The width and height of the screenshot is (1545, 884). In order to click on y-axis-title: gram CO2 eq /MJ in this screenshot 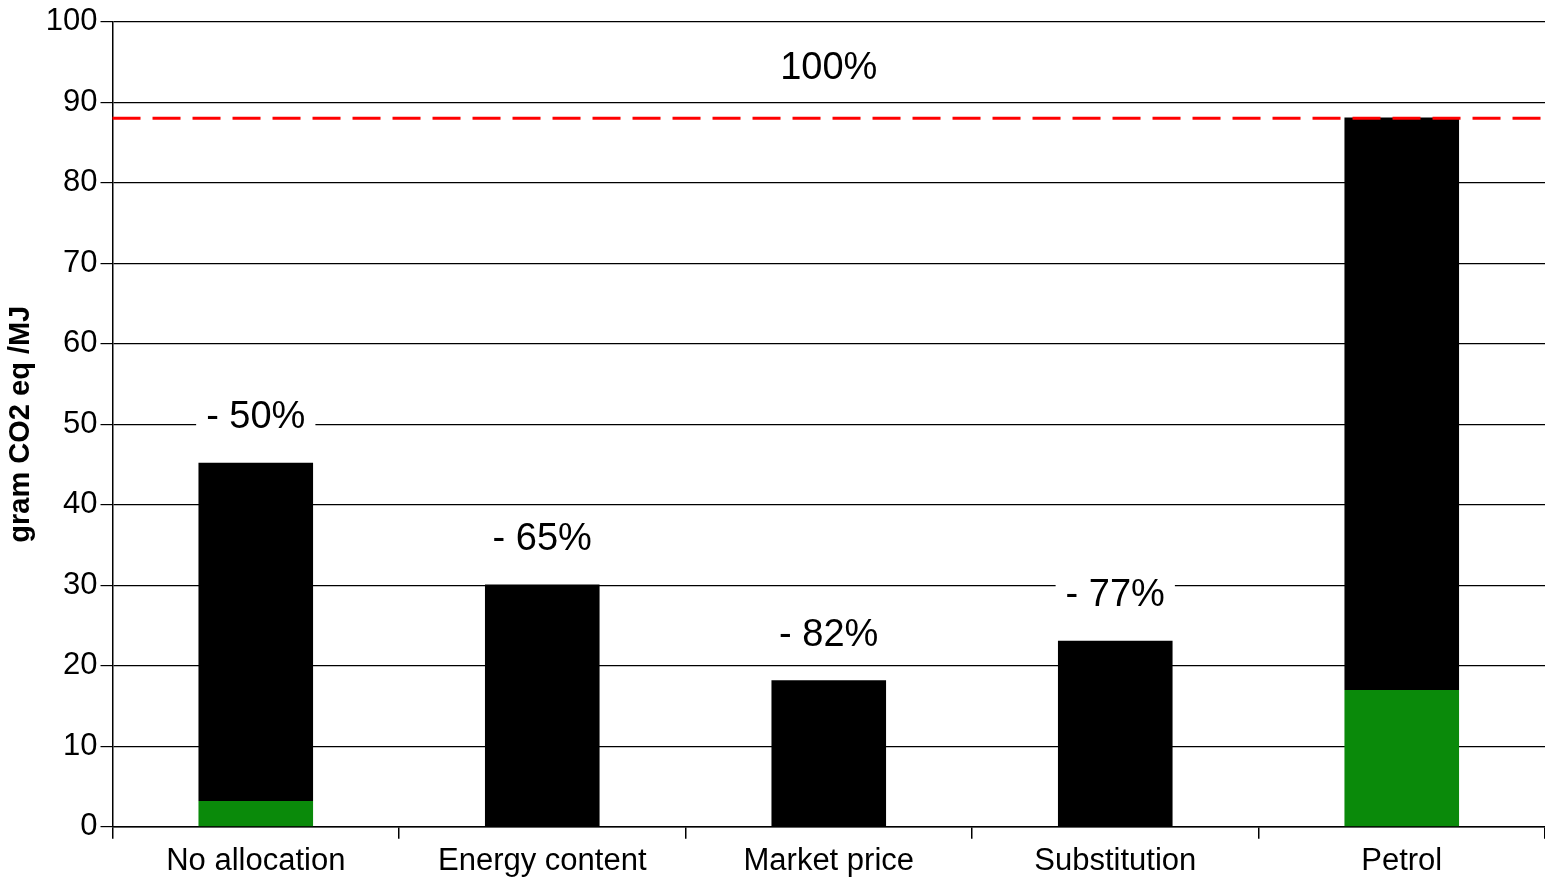, I will do `click(19, 424)`.